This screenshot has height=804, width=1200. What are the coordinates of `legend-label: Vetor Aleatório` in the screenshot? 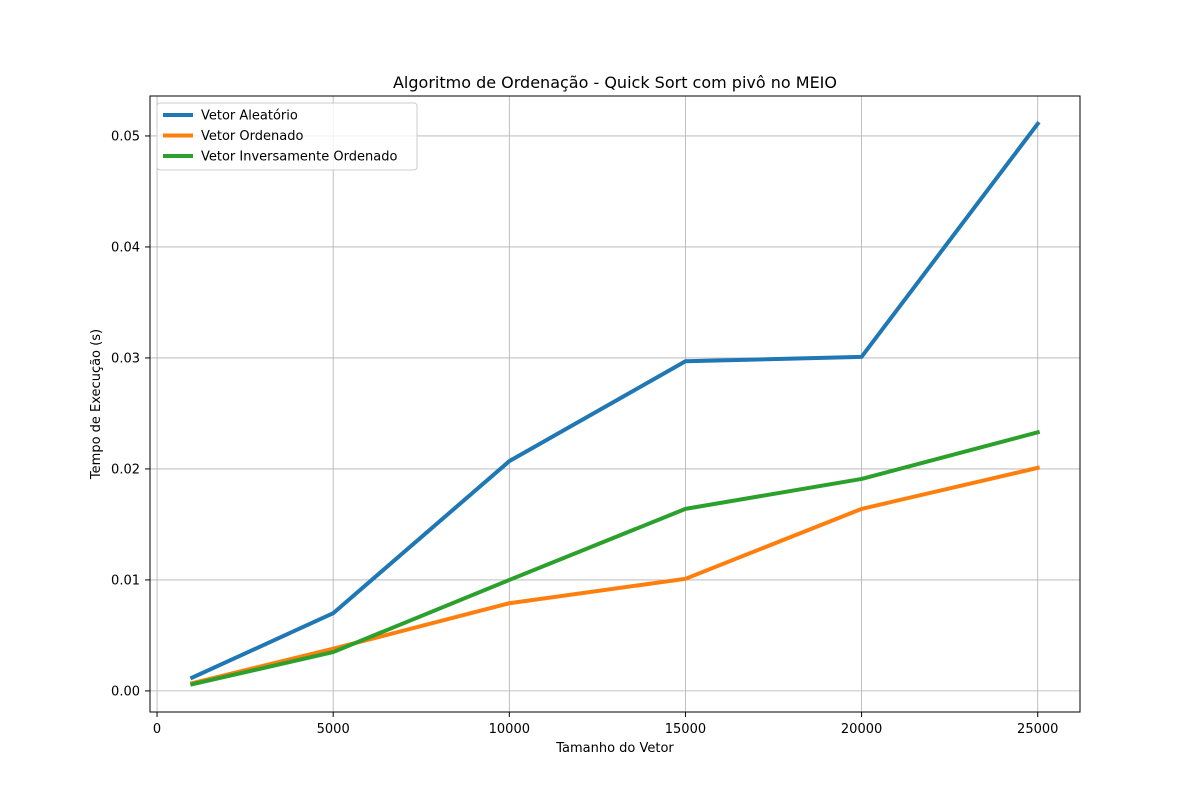 It's located at (249, 116).